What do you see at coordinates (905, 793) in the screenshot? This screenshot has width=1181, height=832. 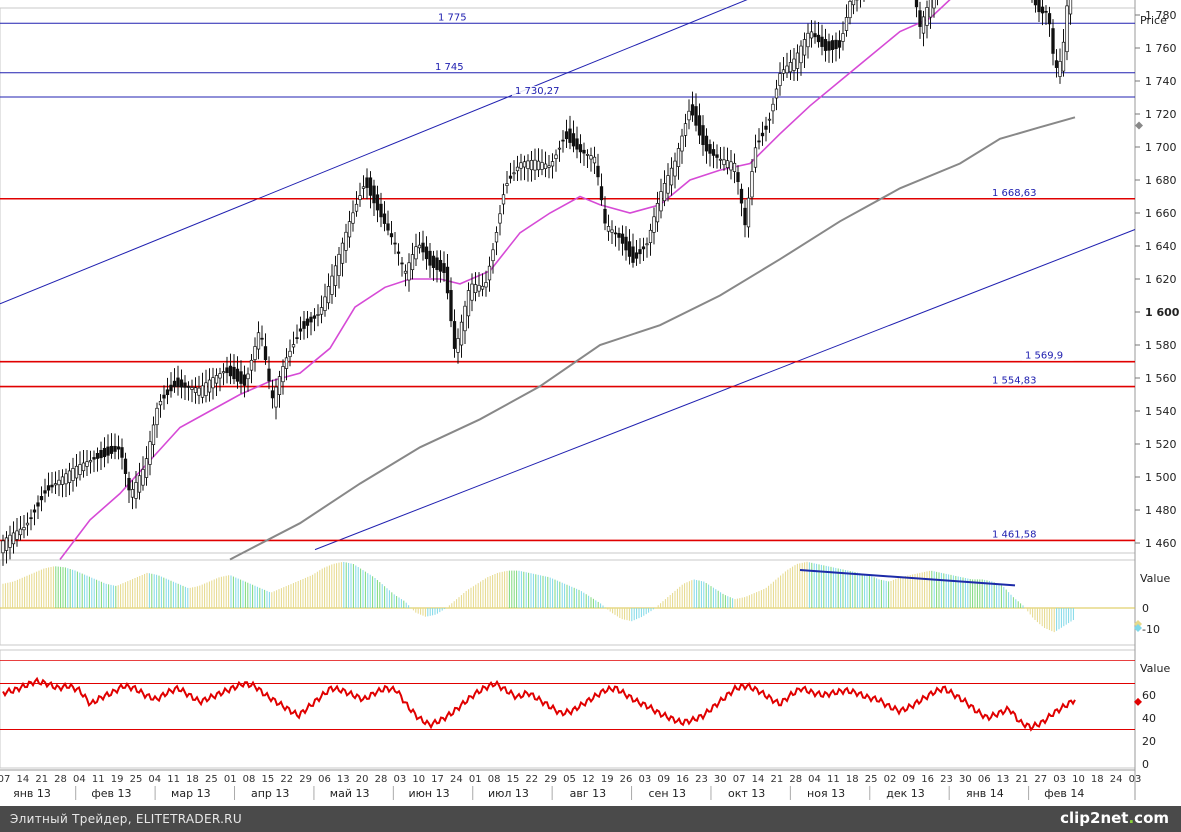 I see `x-month-label: дек 13` at bounding box center [905, 793].